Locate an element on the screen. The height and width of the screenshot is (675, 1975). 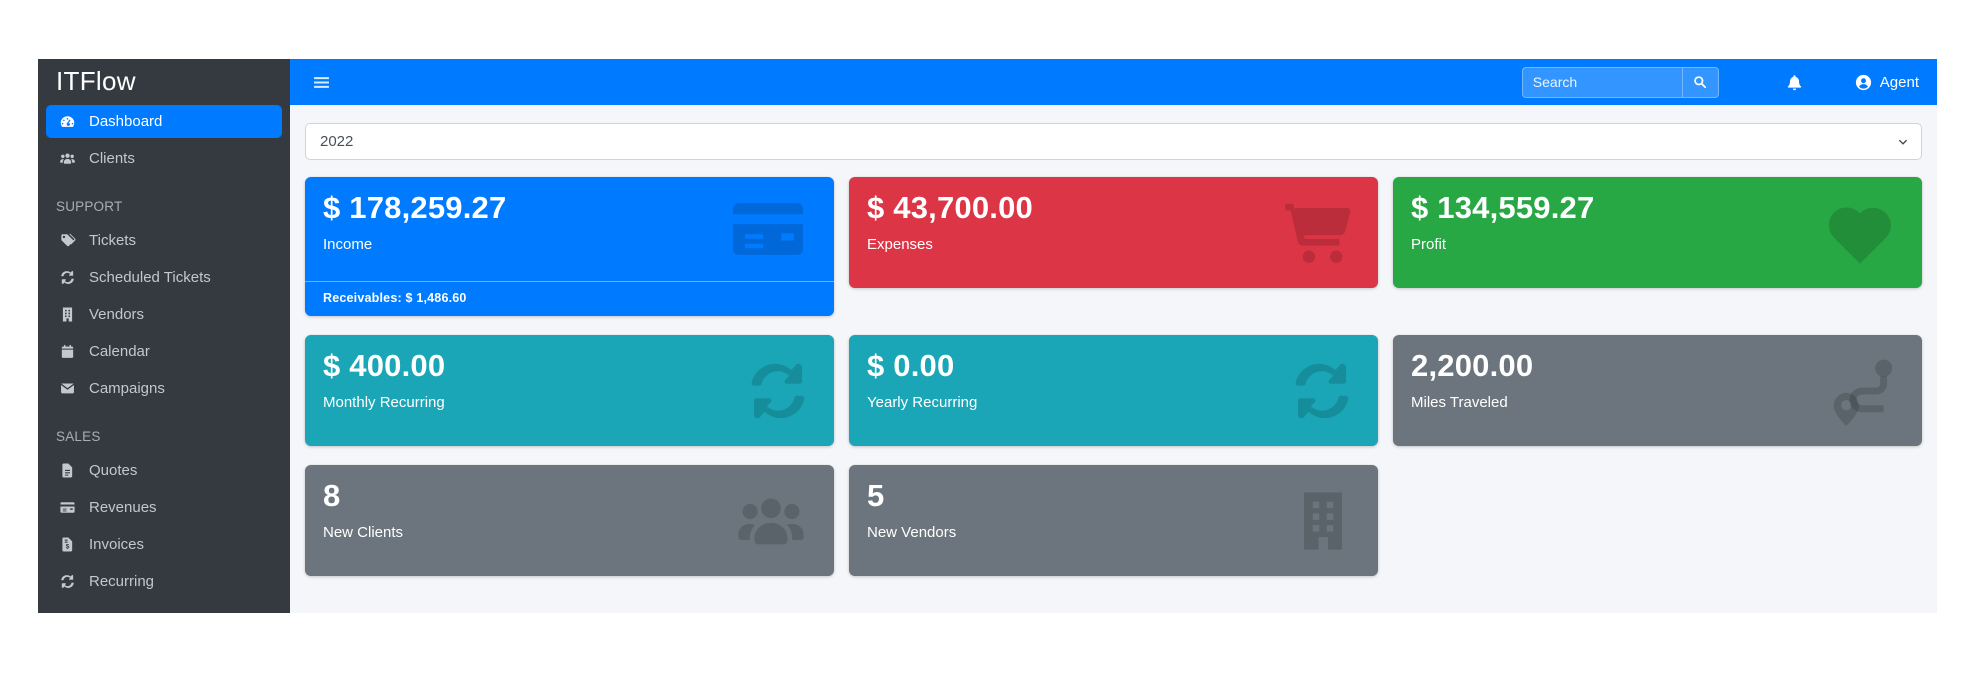
sidebar-section-sales: SALES is located at coordinates (78, 436).